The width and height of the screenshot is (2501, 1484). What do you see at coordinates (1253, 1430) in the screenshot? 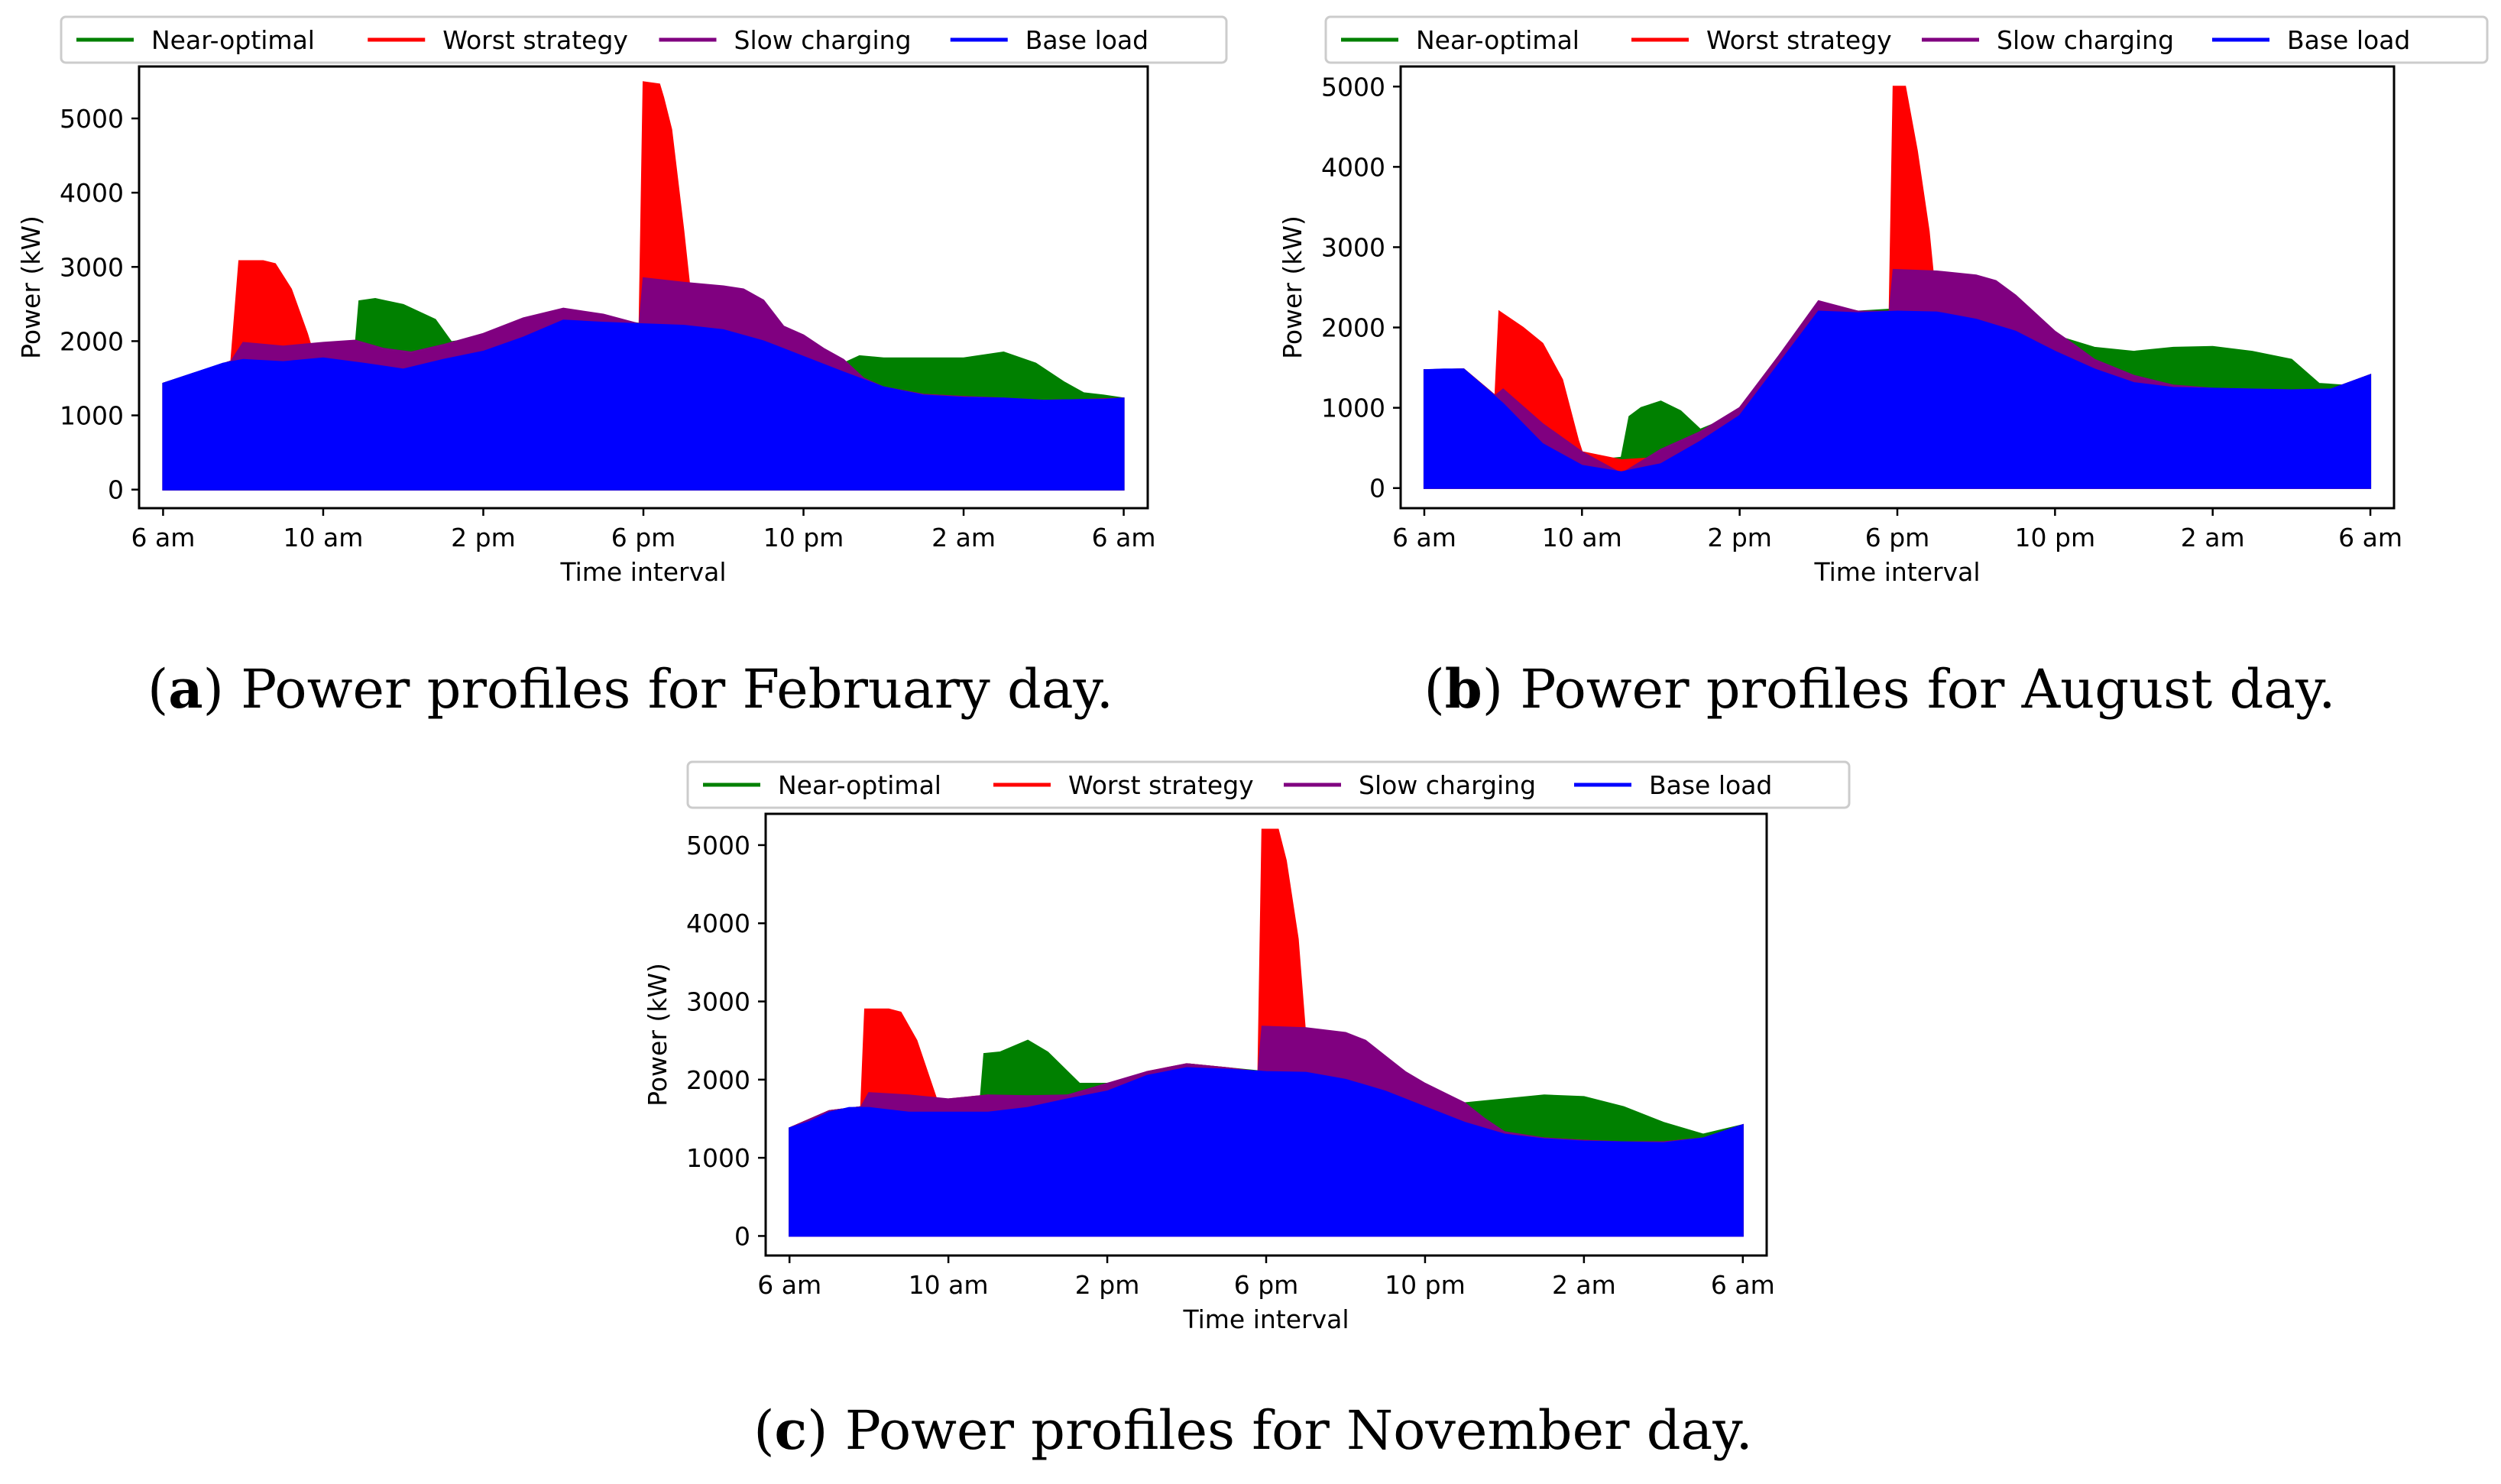
I see `caption-c: (c) Power profiles for November day.` at bounding box center [1253, 1430].